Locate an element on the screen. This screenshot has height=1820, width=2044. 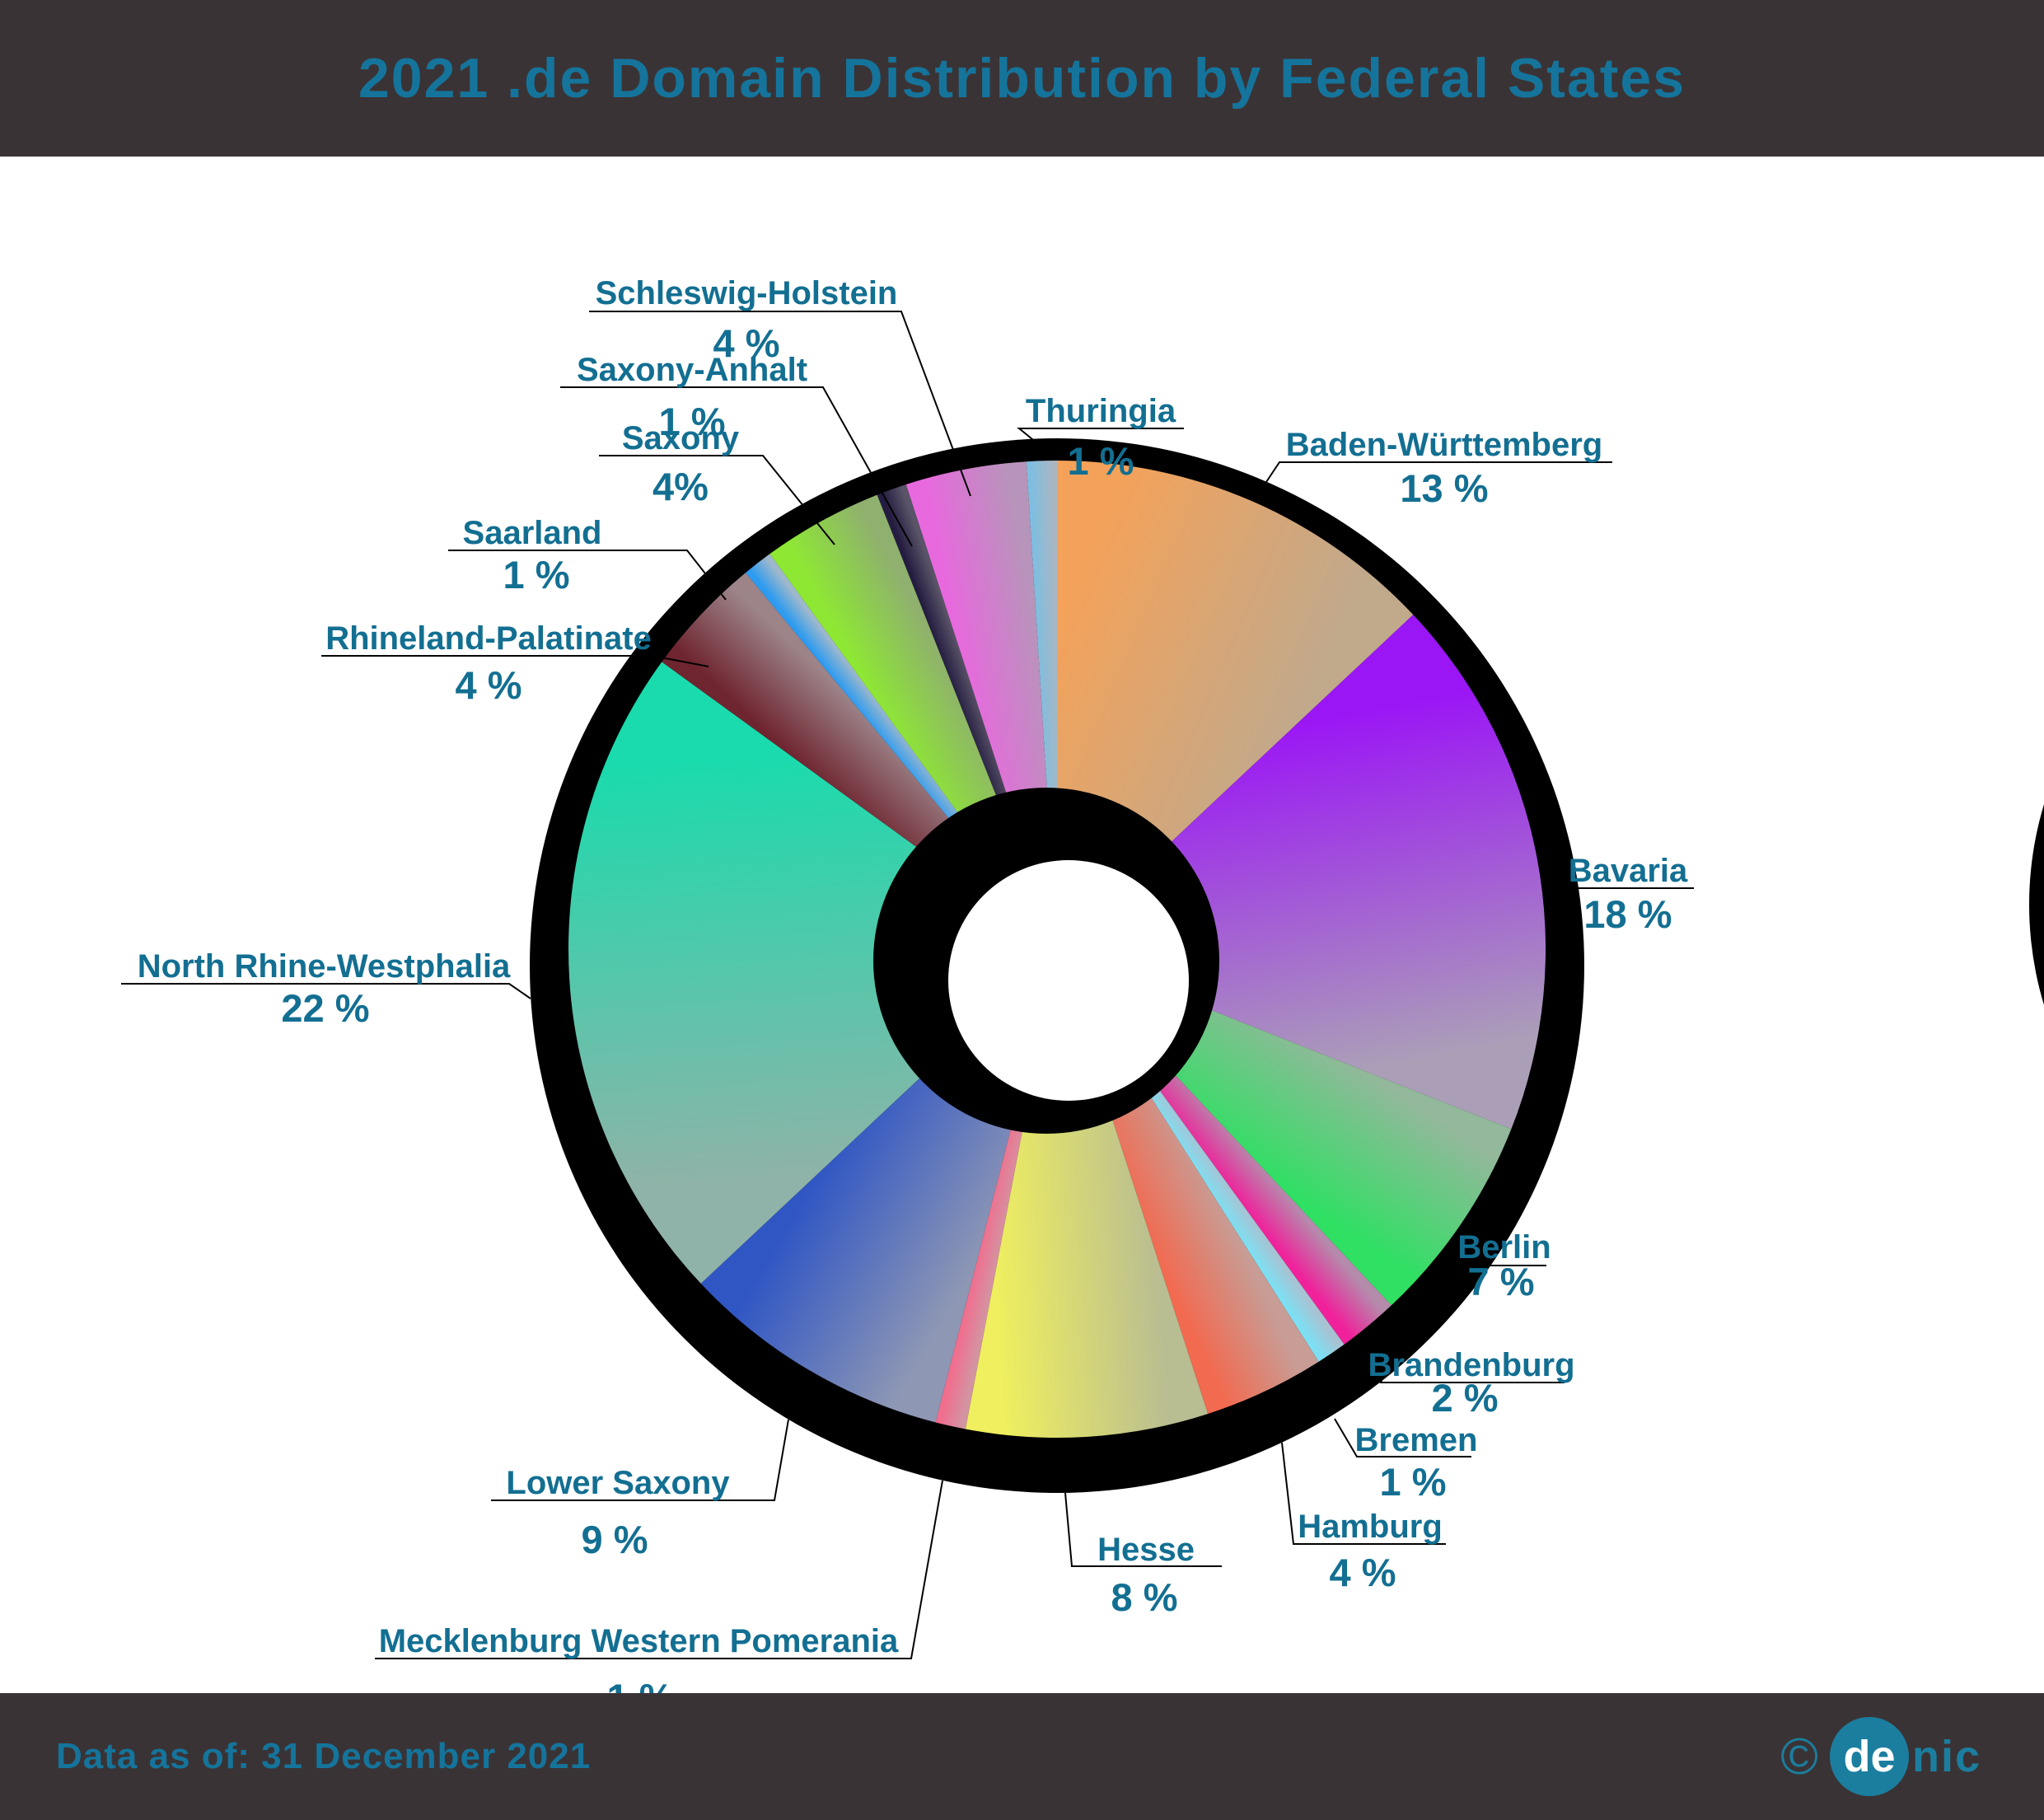
copyright-icon: © is located at coordinates (1799, 1756).